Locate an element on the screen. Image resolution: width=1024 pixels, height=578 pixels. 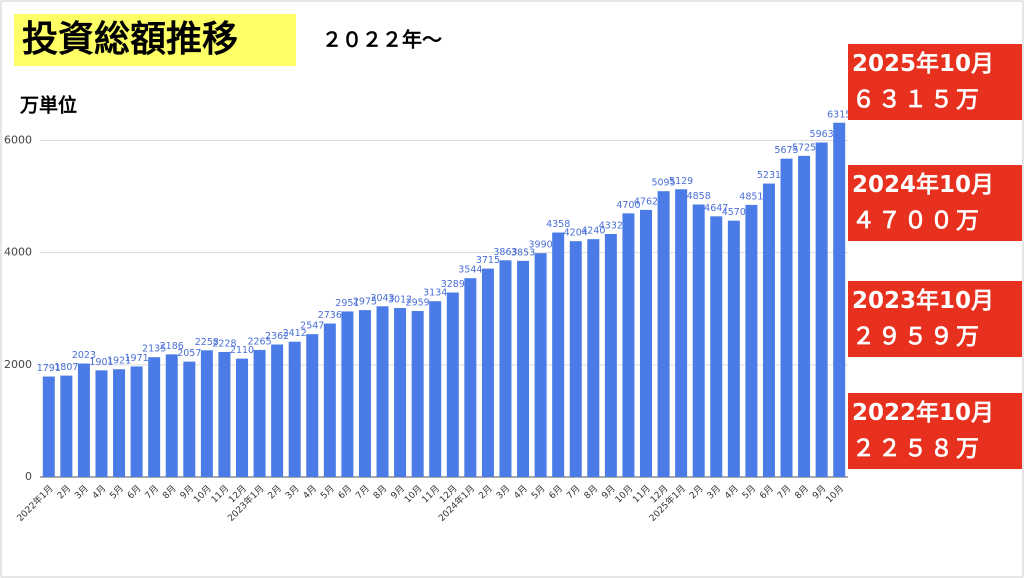
annotation-box: 2024年10月 ４７００万 is located at coordinates (935, 203).